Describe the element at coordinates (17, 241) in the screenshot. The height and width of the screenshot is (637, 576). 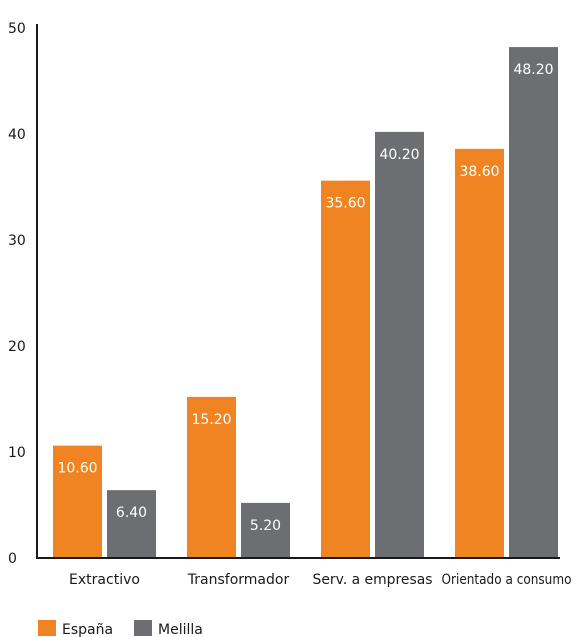
I see `y-tick-label-3: 30` at that location.